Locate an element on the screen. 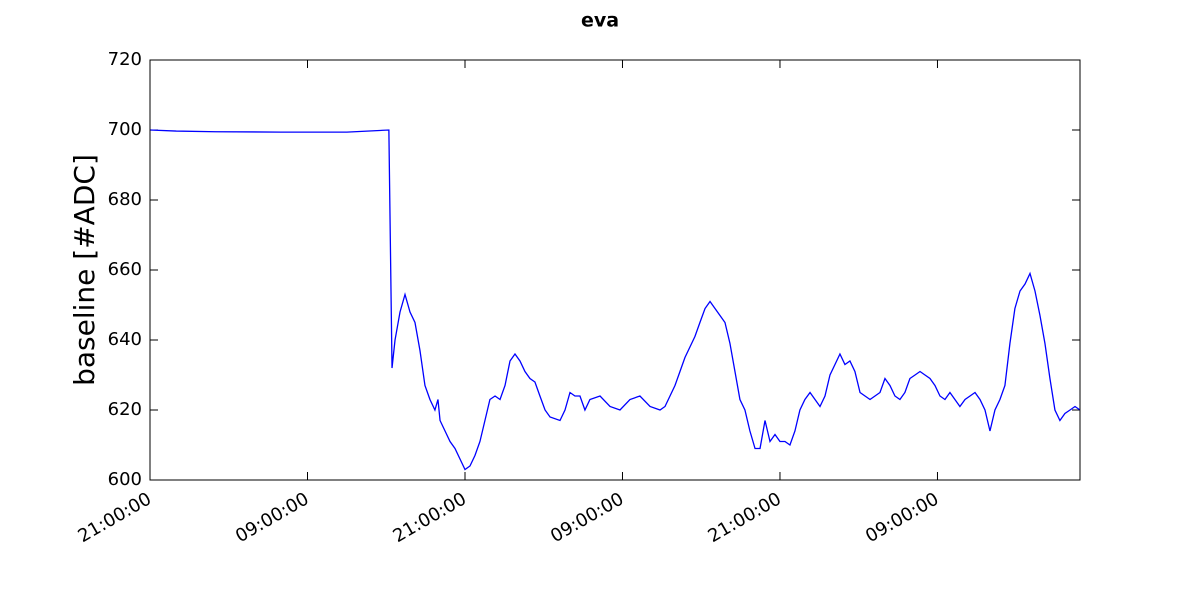 Image resolution: width=1200 pixels, height=600 pixels. y-tick-label: 700 is located at coordinates (125, 129).